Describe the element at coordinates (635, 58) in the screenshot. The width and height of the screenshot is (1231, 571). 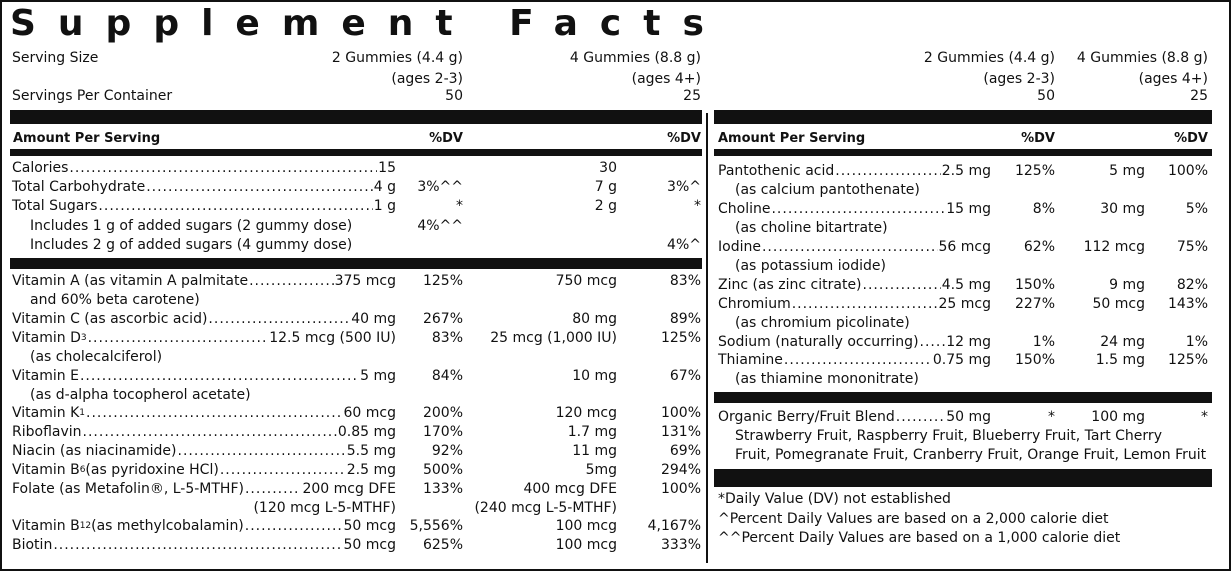
I see `col2-serving-size: 4 Gummies (8.8 g)` at that location.